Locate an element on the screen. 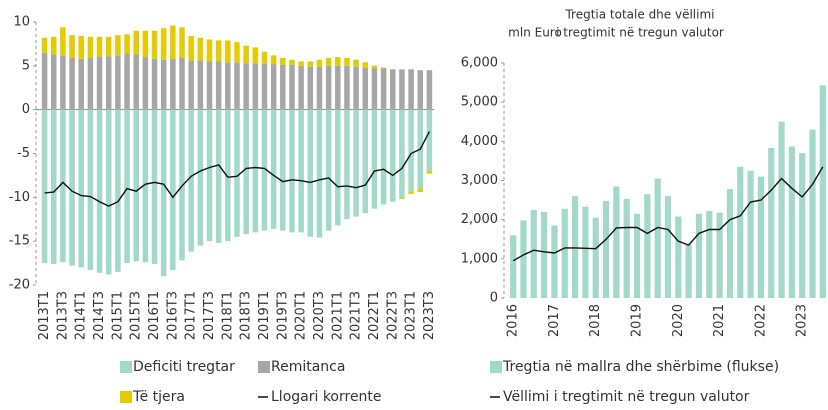 This screenshot has height=410, width=828. y-tick-label: -10 is located at coordinates (19, 197).